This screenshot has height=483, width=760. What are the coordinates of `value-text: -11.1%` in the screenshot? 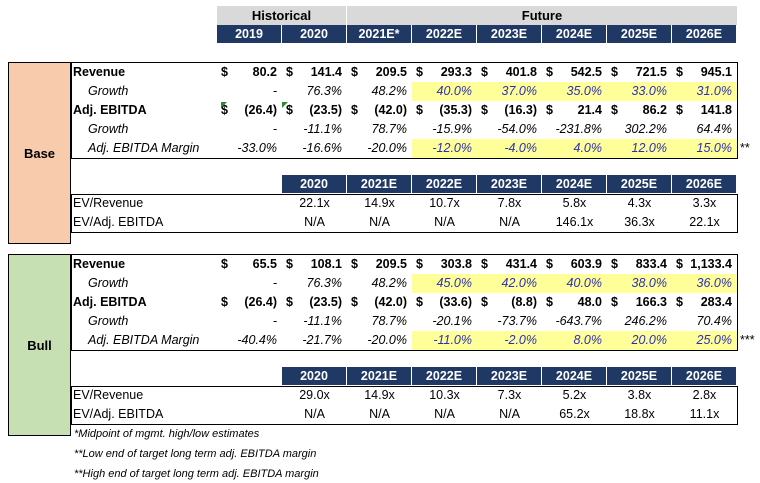 It's located at (322, 129).